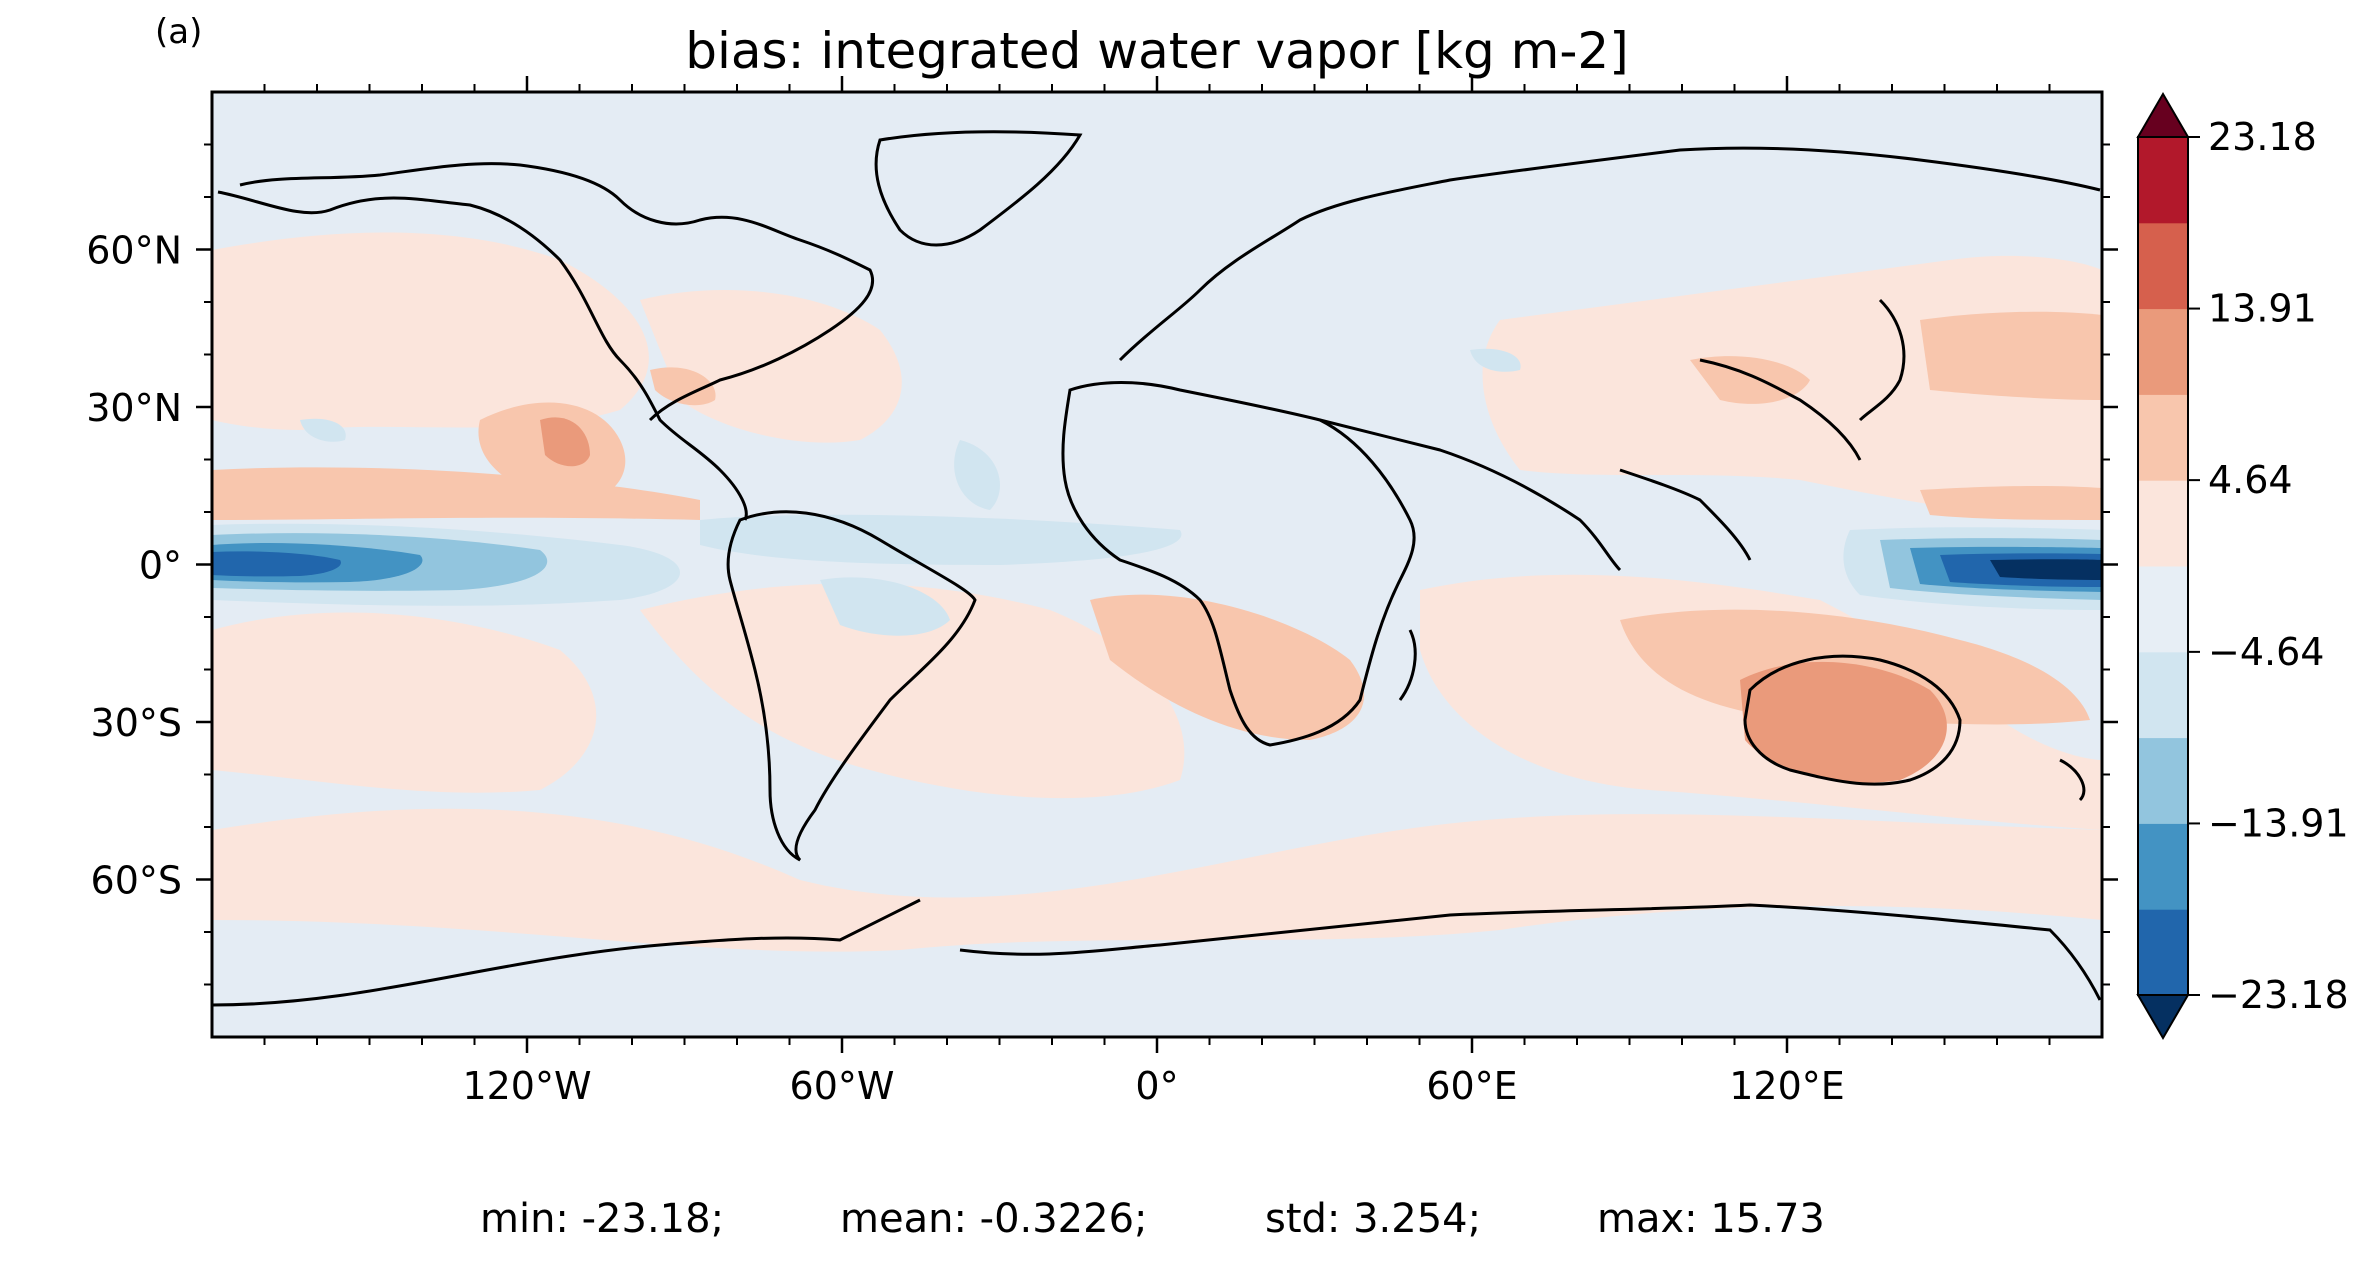 This screenshot has width=2362, height=1263. What do you see at coordinates (2262, 309) in the screenshot?
I see `colorbar-tick-label: 13.91` at bounding box center [2262, 309].